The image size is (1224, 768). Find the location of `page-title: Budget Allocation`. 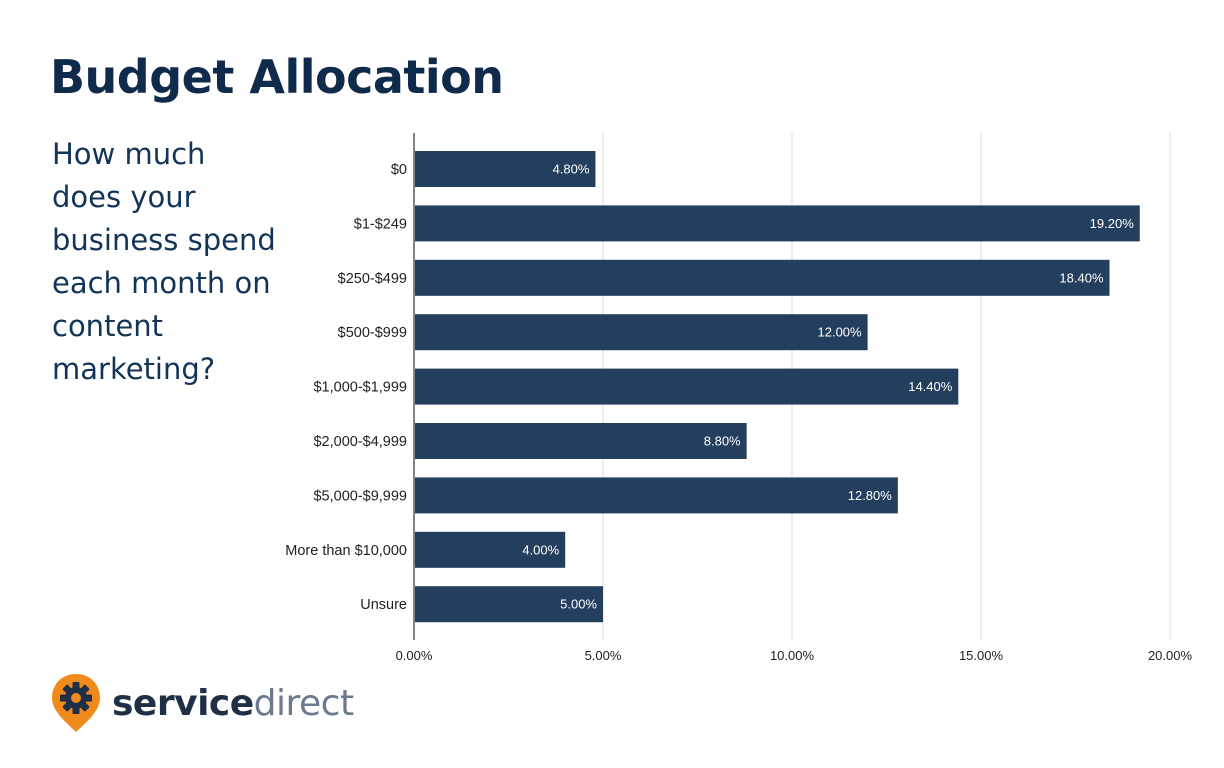

page-title: Budget Allocation is located at coordinates (277, 77).